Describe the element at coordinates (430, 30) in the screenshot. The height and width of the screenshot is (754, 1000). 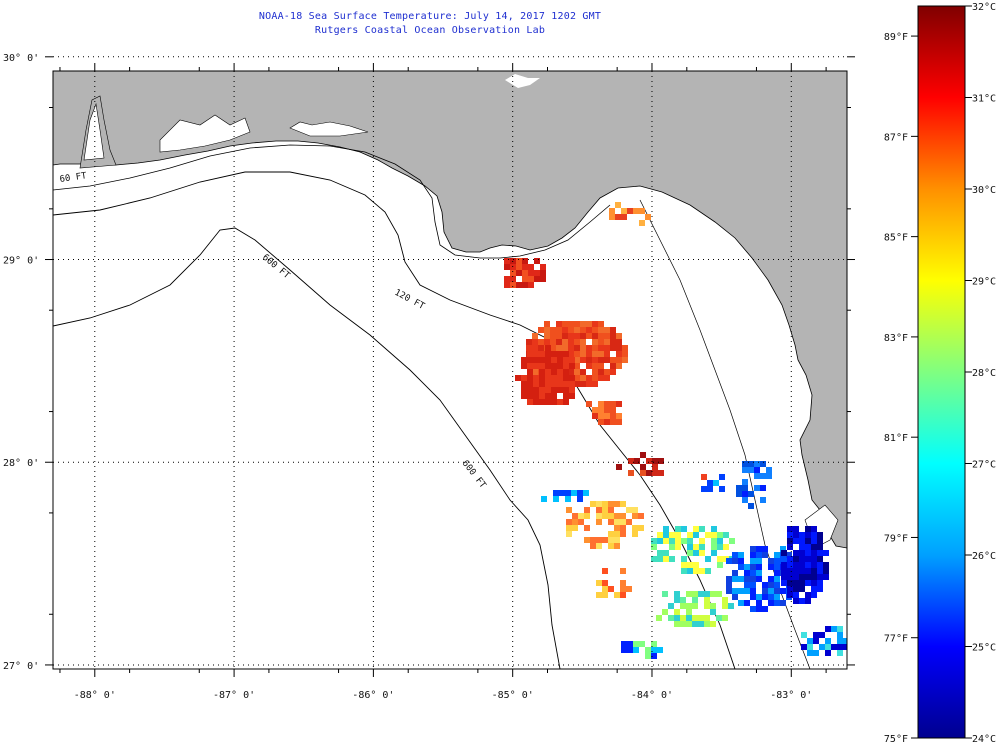
I see `map-subtitle: Rutgers Coastal Ocean Observation Lab` at that location.